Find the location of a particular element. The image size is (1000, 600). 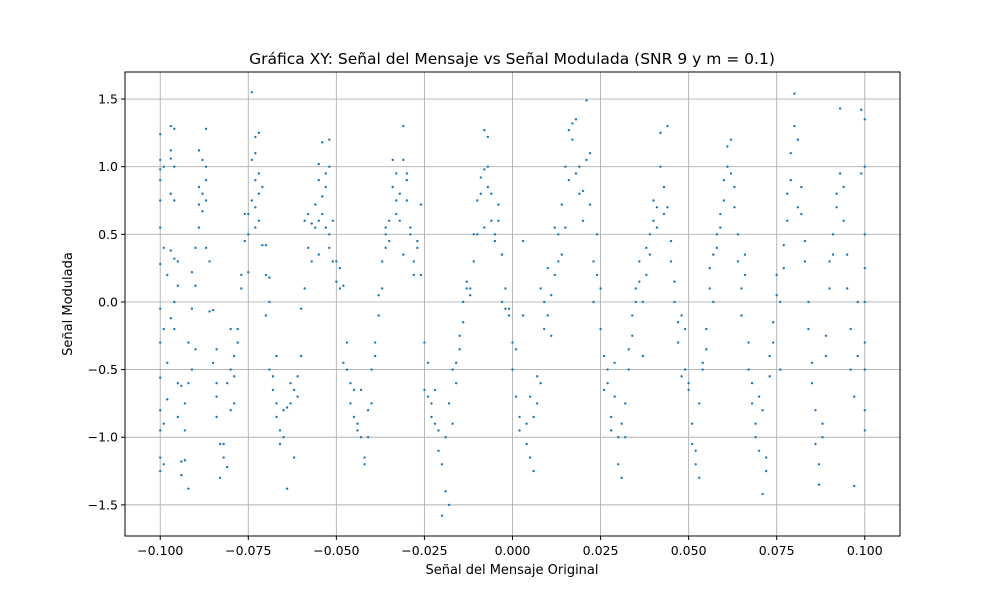

y-tick-label: −0.5 is located at coordinates (103, 369).